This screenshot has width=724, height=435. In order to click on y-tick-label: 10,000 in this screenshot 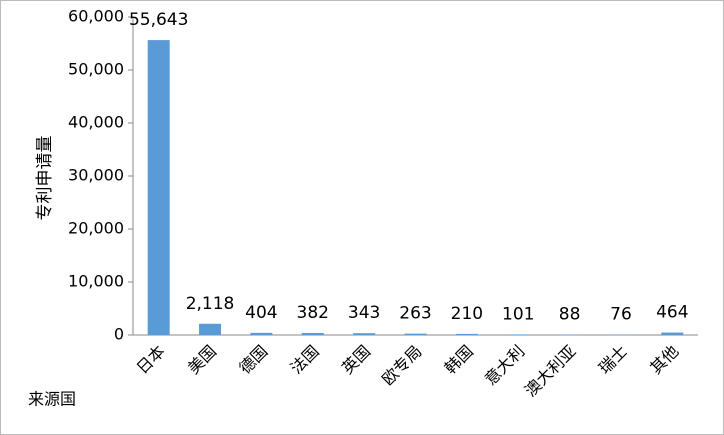, I will do `click(96, 281)`.